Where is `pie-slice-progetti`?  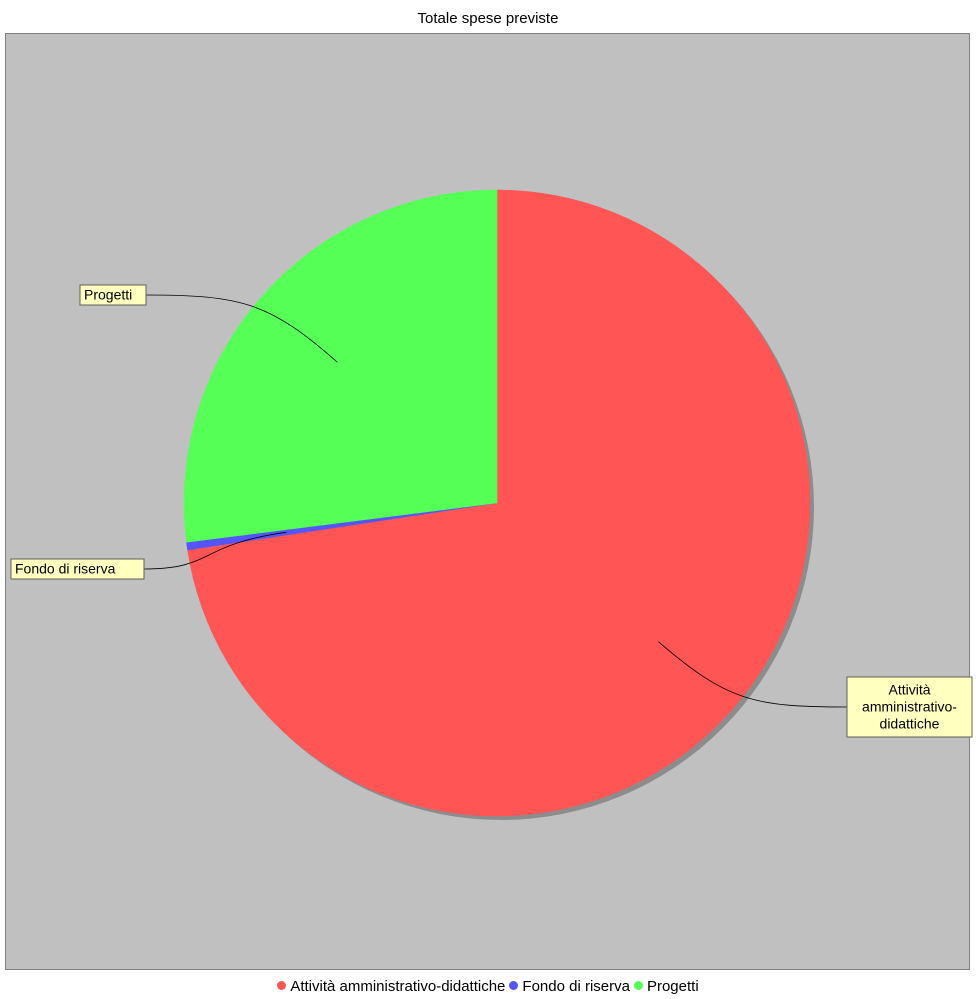 pie-slice-progetti is located at coordinates (340, 366).